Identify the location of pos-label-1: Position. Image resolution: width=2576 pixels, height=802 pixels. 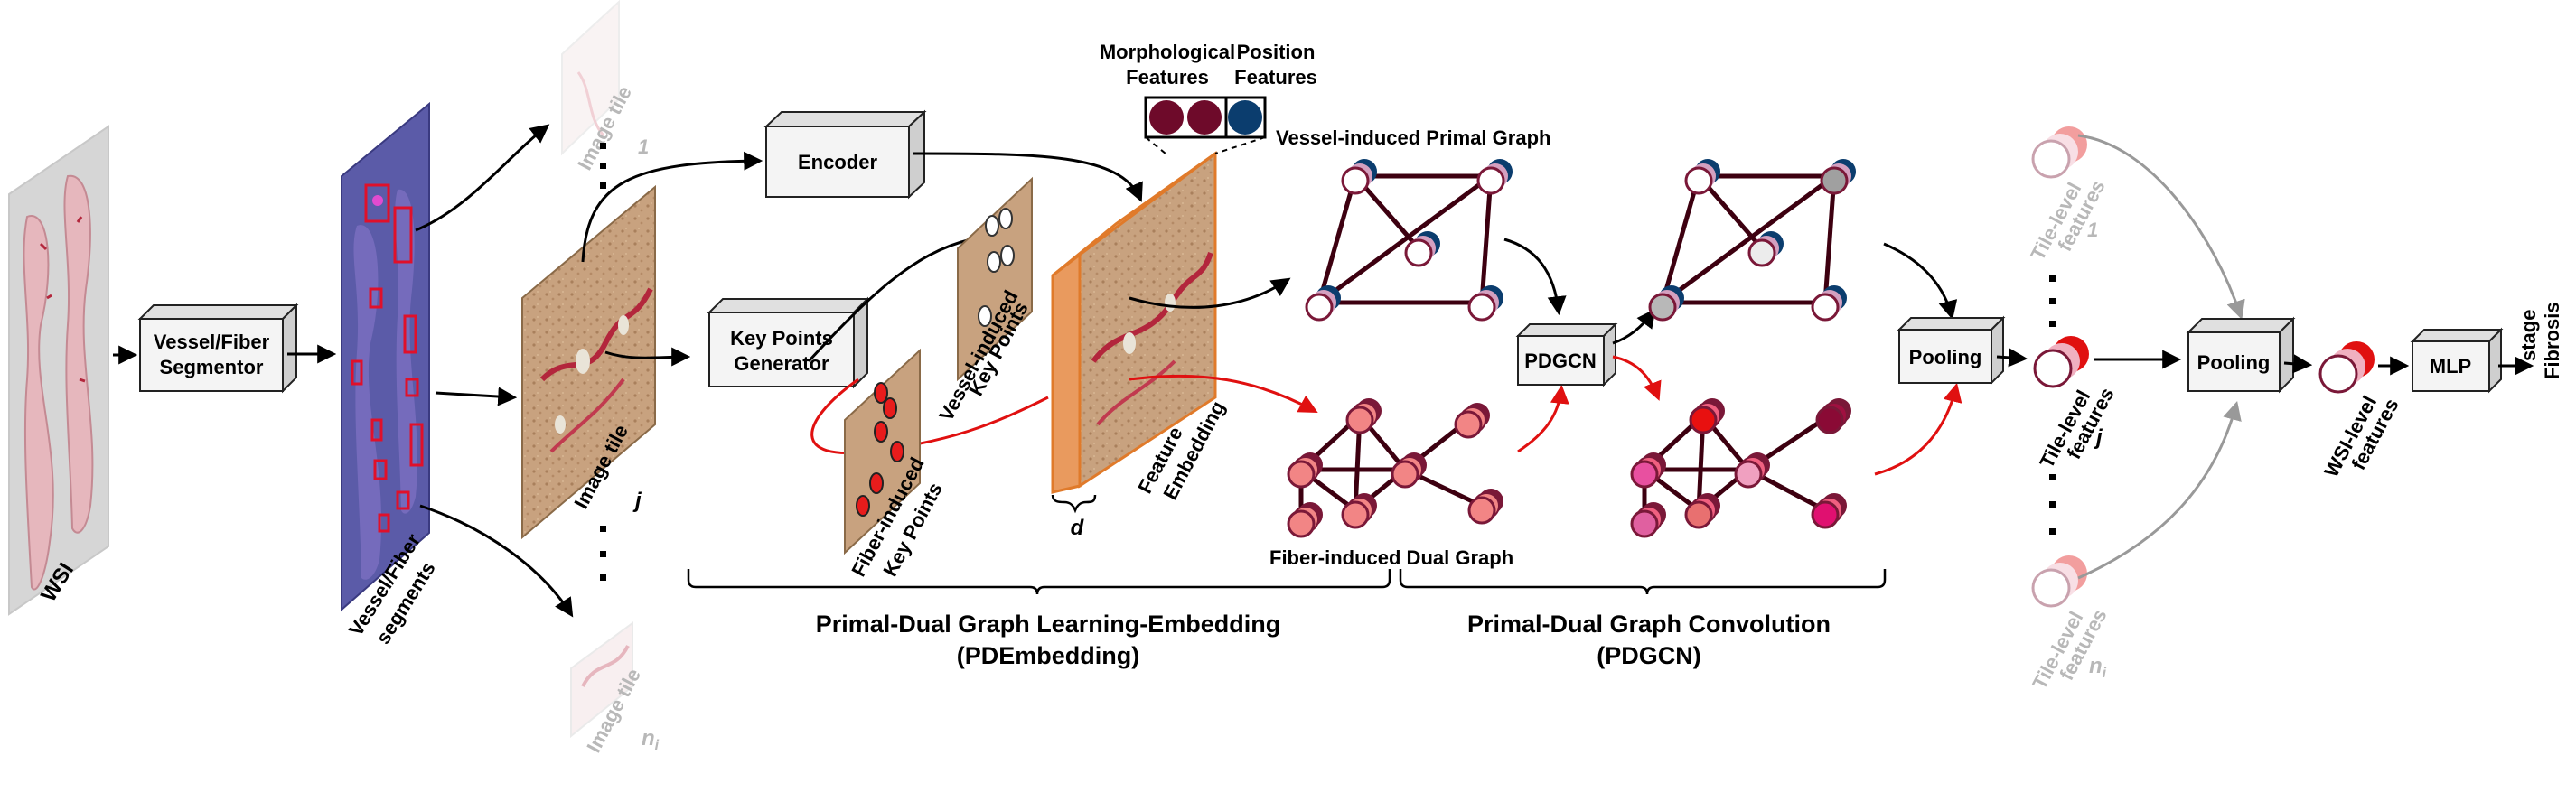
(1276, 52).